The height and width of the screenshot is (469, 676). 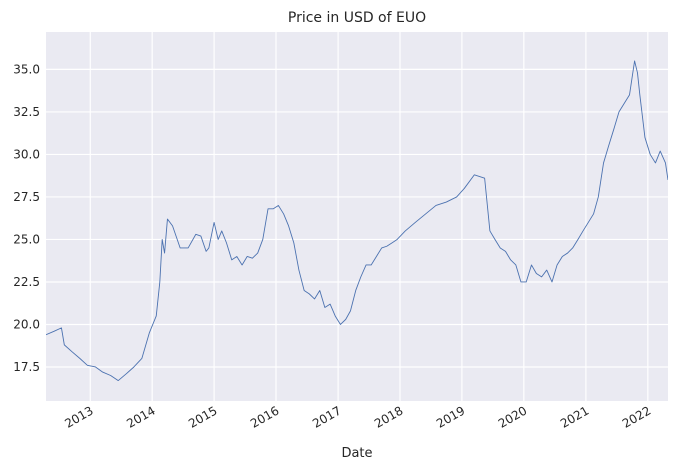 What do you see at coordinates (450, 416) in the screenshot?
I see `x-tick-label: 2019` at bounding box center [450, 416].